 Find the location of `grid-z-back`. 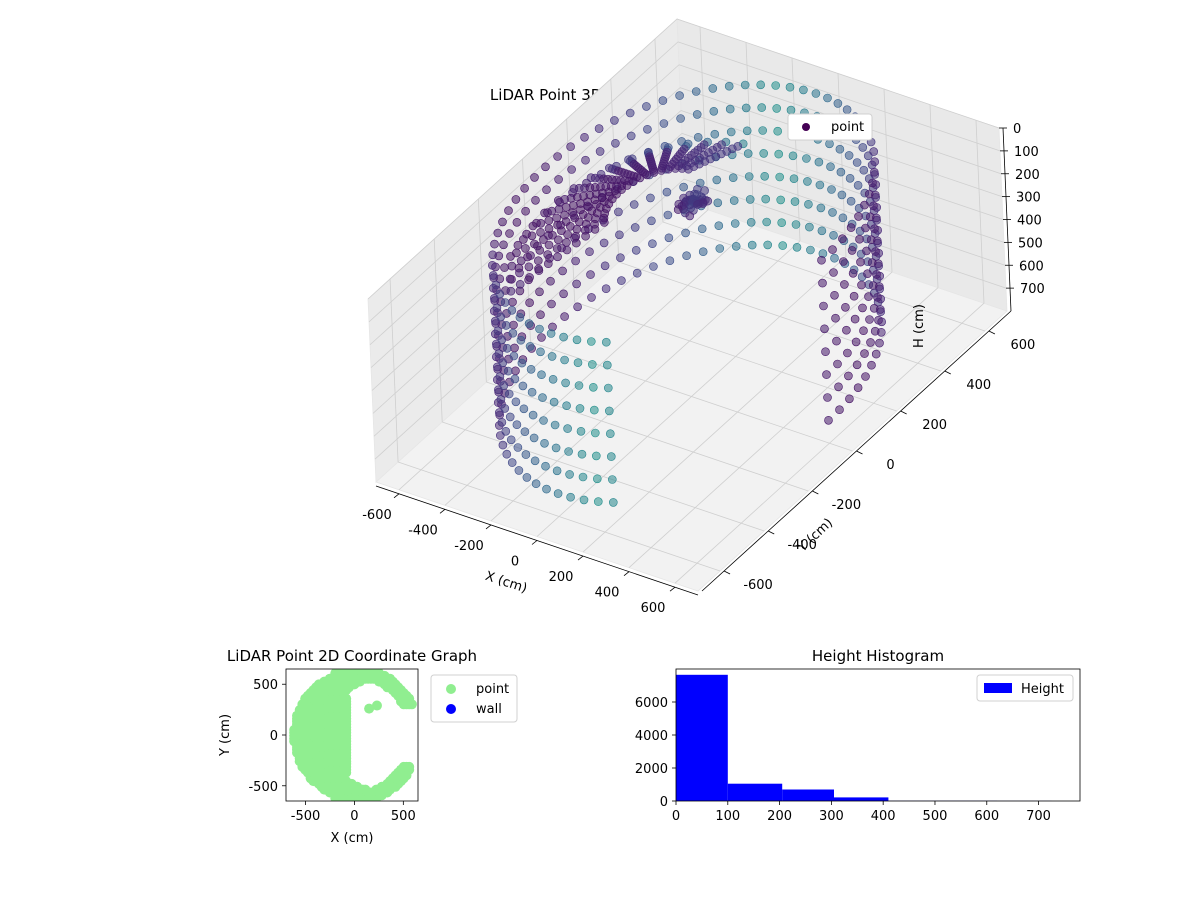

grid-z-back is located at coordinates (842, 165).